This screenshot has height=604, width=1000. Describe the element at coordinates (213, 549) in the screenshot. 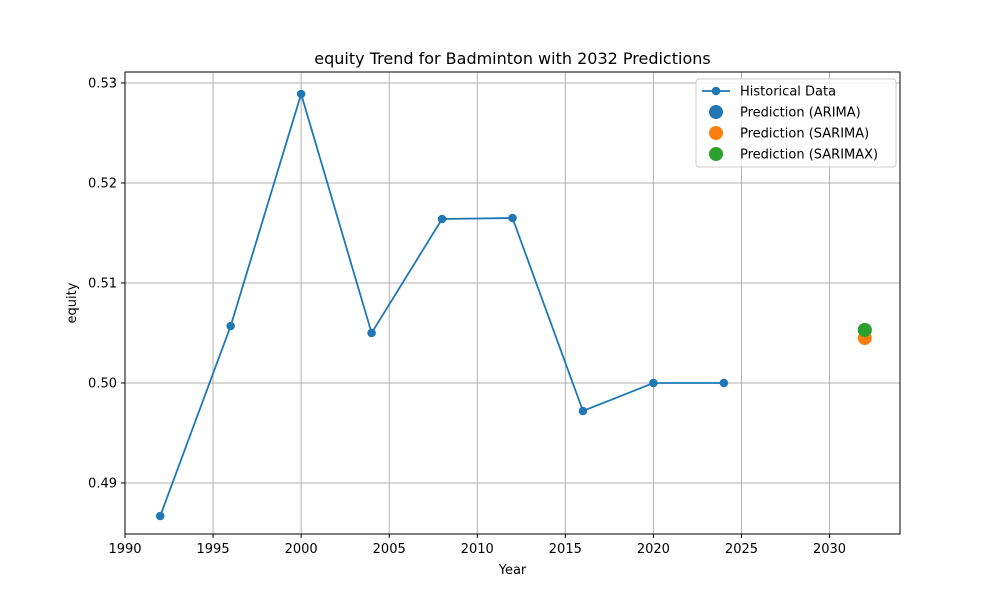

I see `x-tick-label: 1995` at that location.